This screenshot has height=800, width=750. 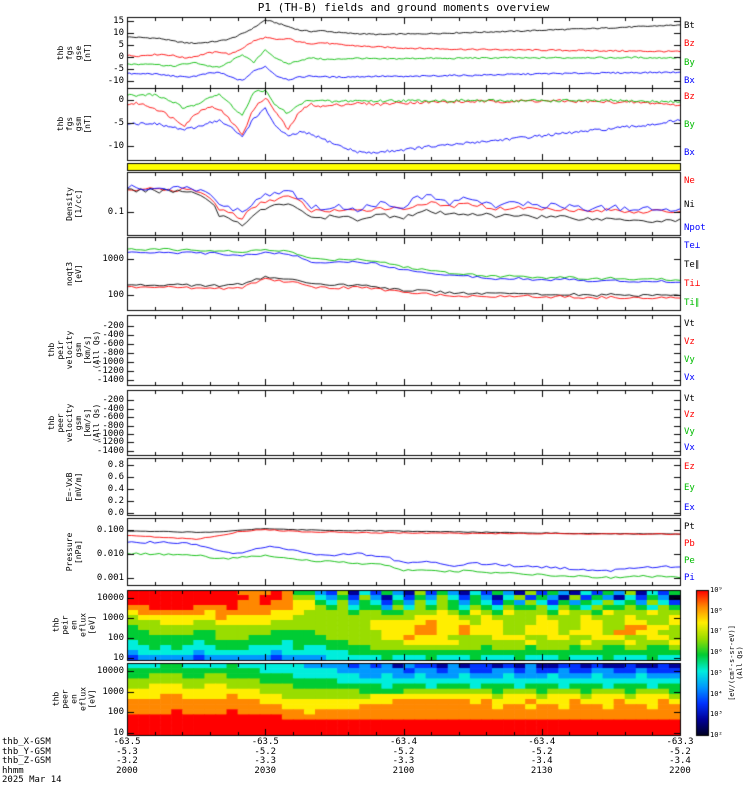 I want to click on bottom-row-value: 2030, so click(x=265, y=770).